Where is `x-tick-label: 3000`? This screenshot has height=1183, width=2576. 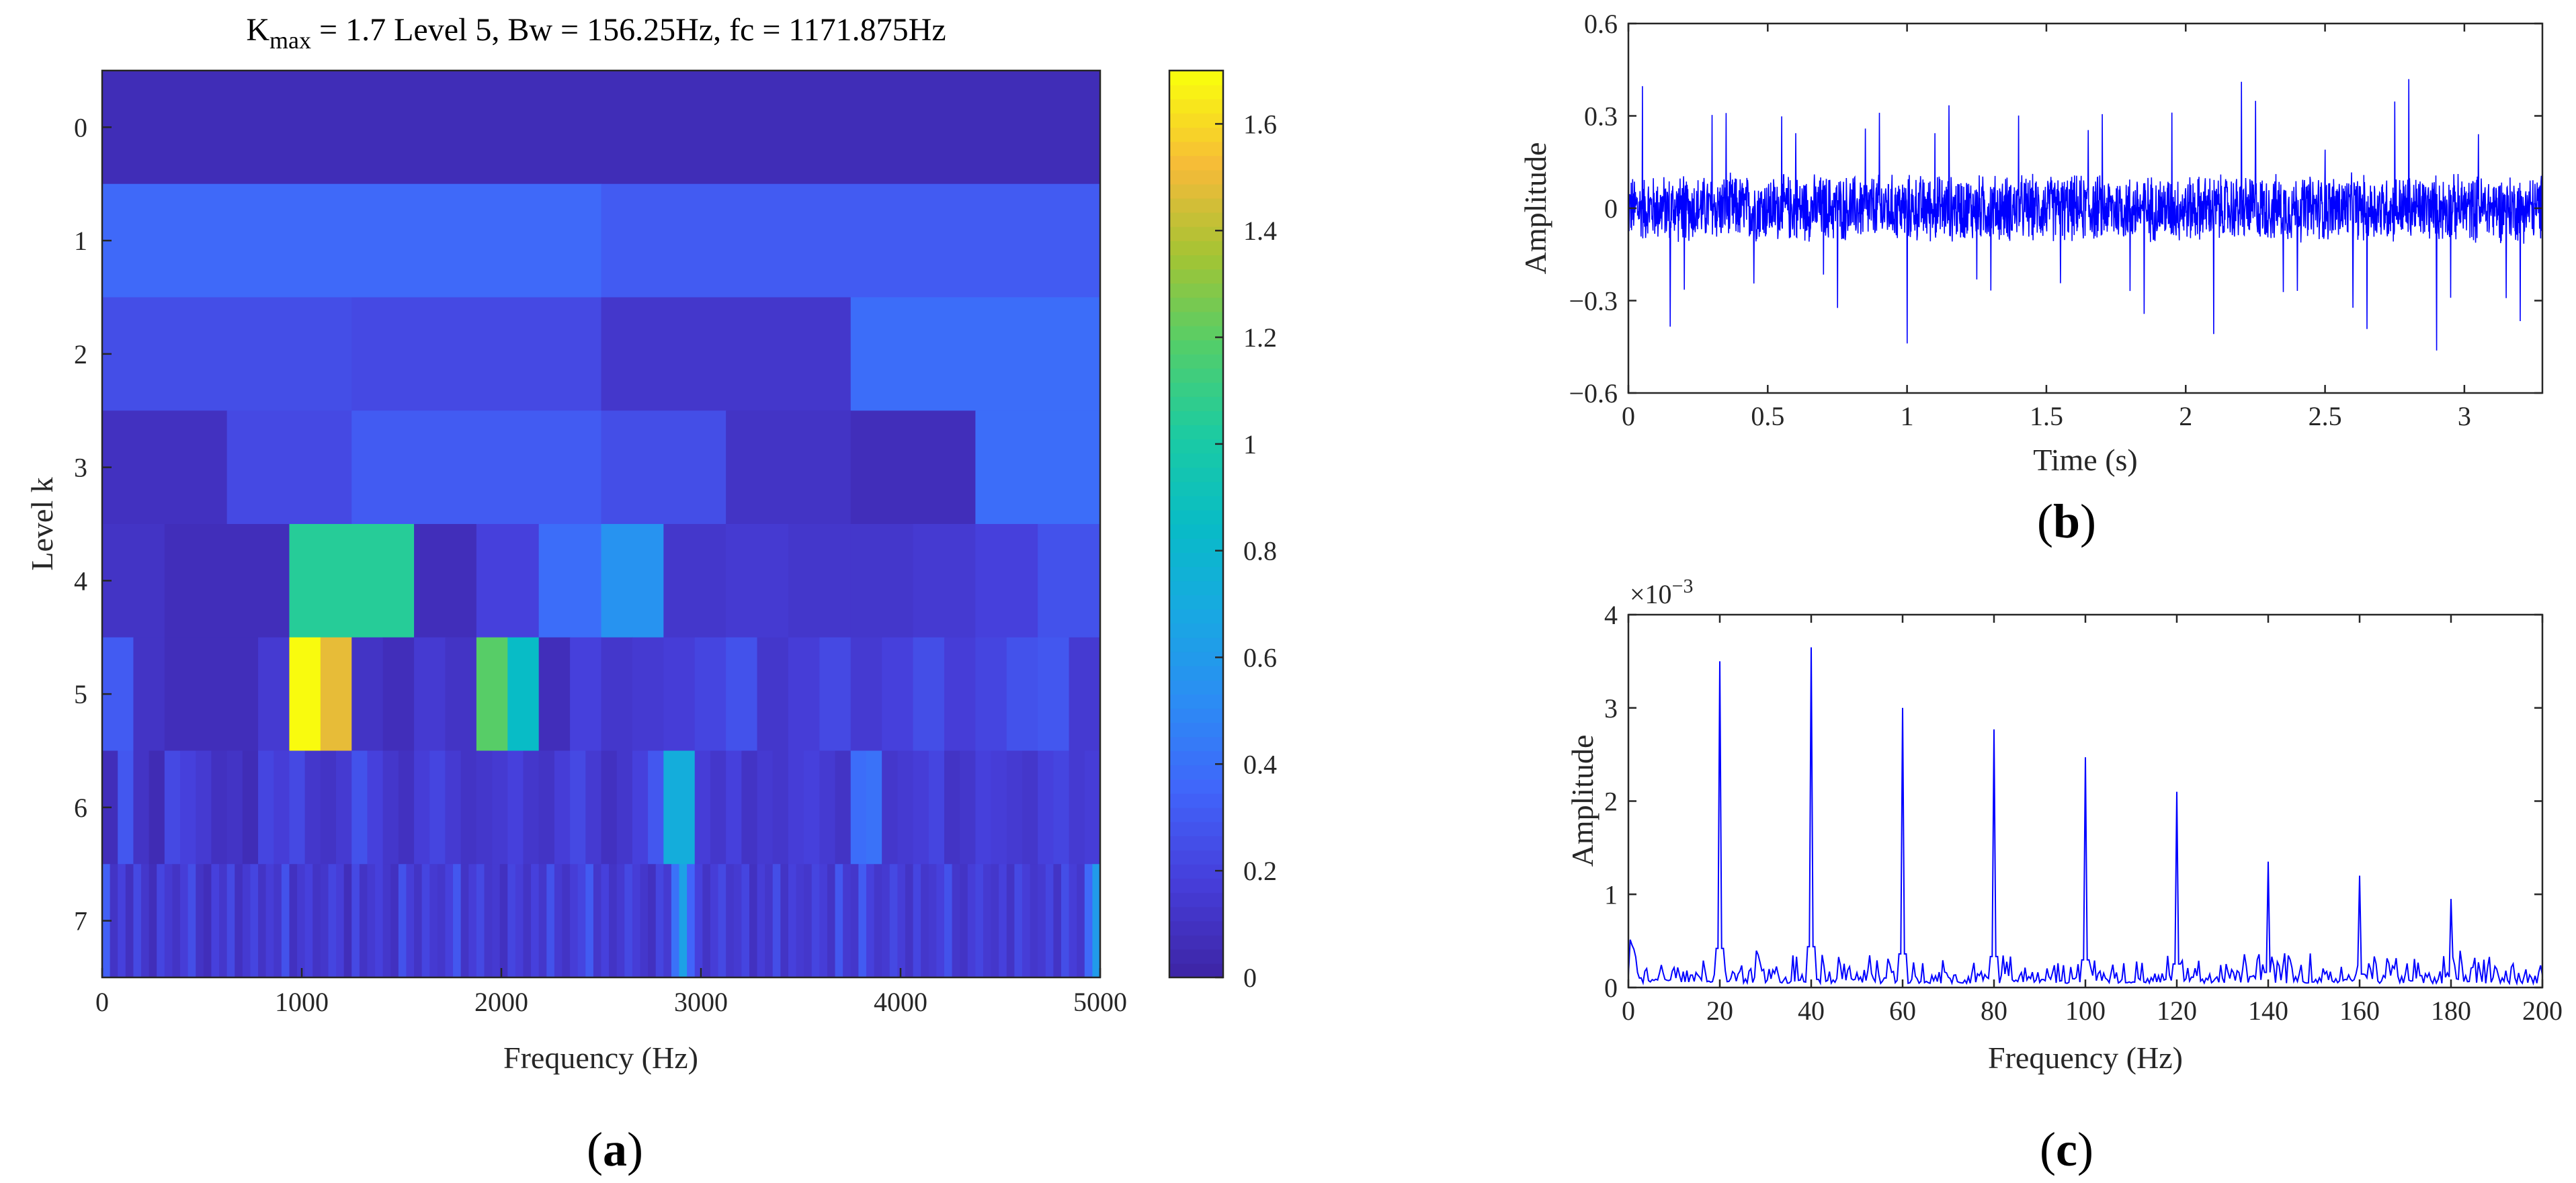
x-tick-label: 3000 is located at coordinates (701, 1002).